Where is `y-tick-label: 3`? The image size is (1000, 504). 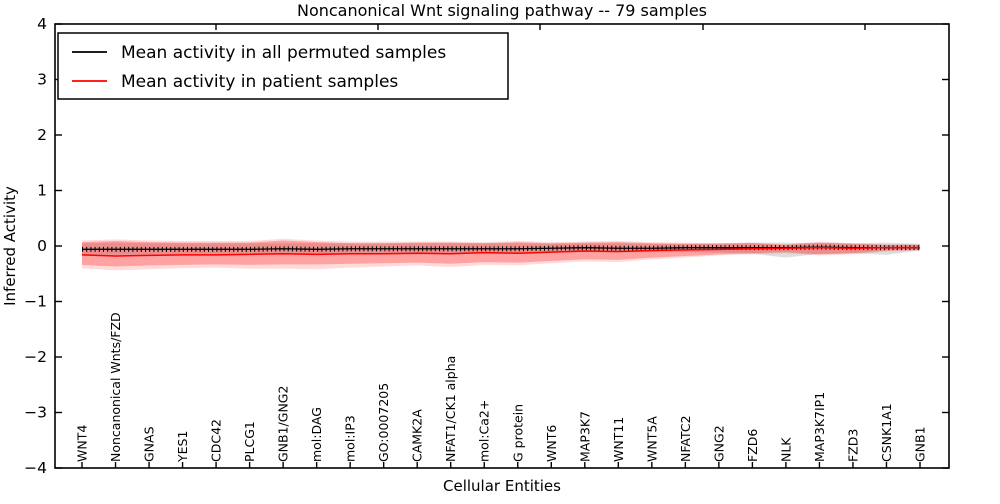 y-tick-label: 3 is located at coordinates (42, 80).